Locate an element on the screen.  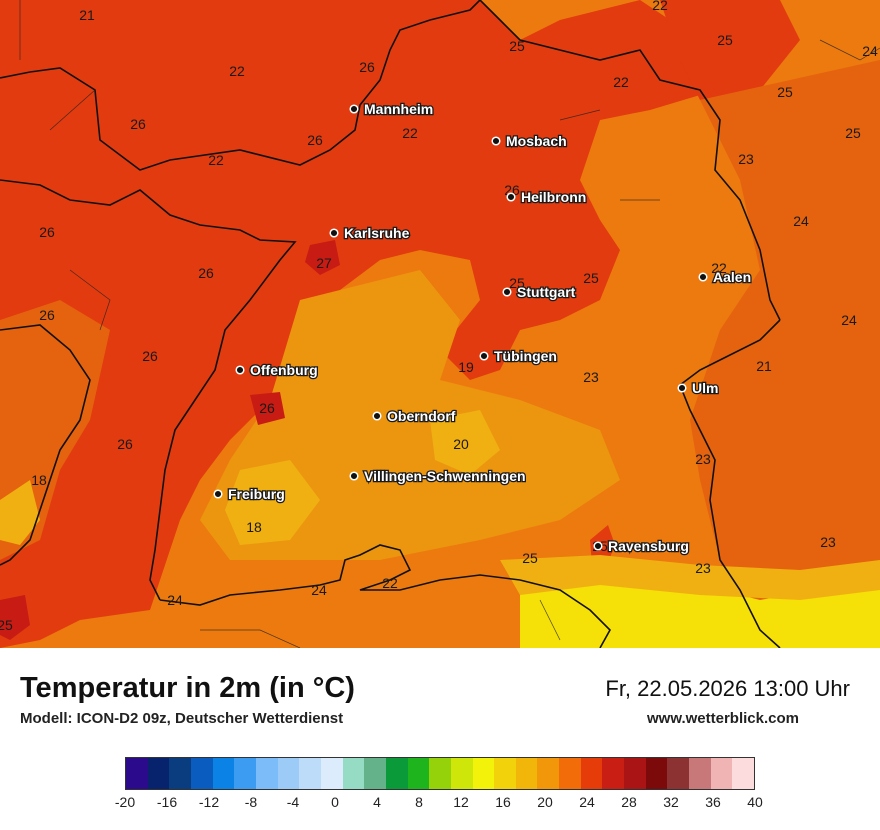
legend-tick-label: 16 is located at coordinates (503, 802).